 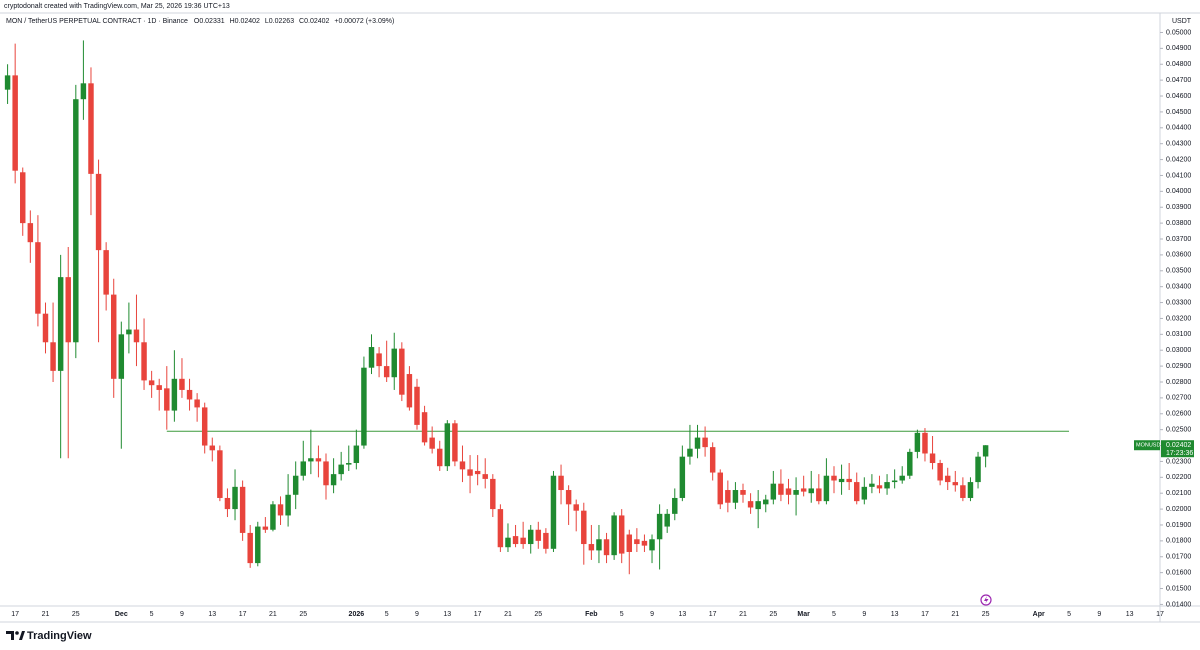 I want to click on y-tick-label: 0.01900, so click(x=1178, y=525).